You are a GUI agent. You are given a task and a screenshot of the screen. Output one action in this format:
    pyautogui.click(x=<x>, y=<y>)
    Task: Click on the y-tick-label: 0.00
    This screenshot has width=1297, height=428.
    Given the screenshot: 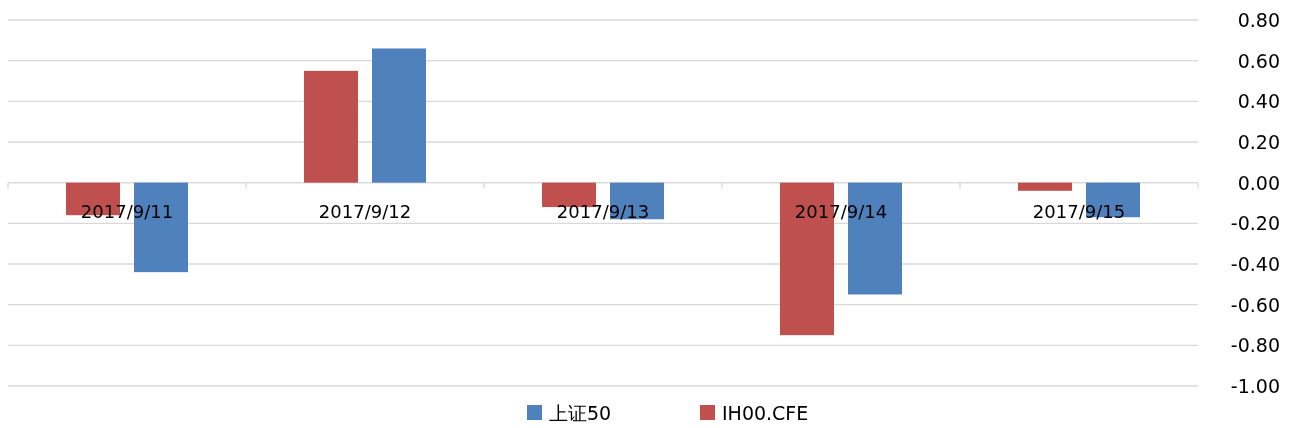 What is the action you would take?
    pyautogui.click(x=1258, y=182)
    